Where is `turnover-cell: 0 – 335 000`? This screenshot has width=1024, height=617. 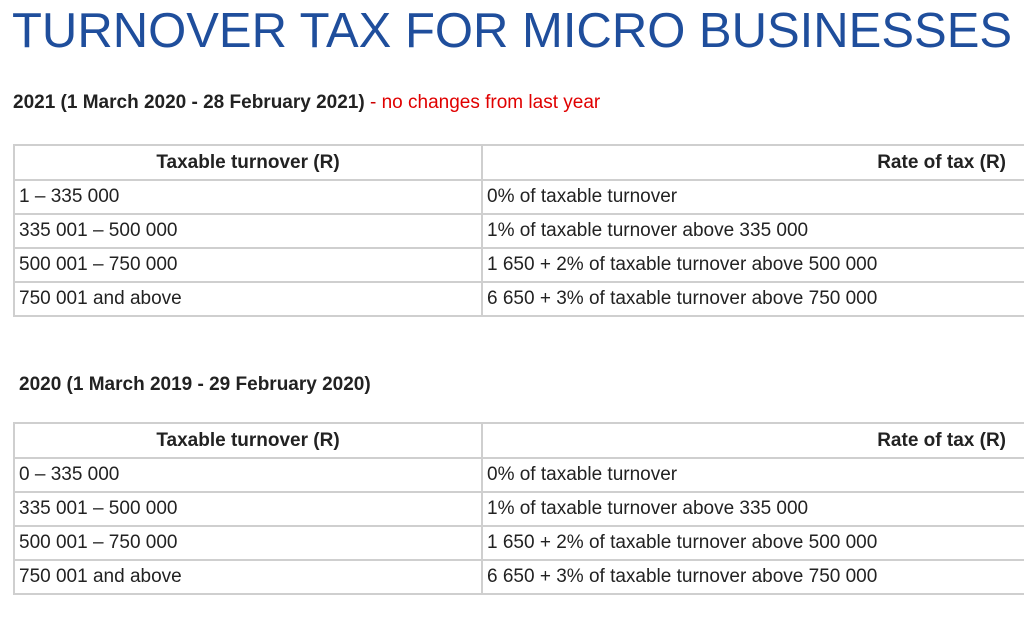
turnover-cell: 0 – 335 000 is located at coordinates (248, 475).